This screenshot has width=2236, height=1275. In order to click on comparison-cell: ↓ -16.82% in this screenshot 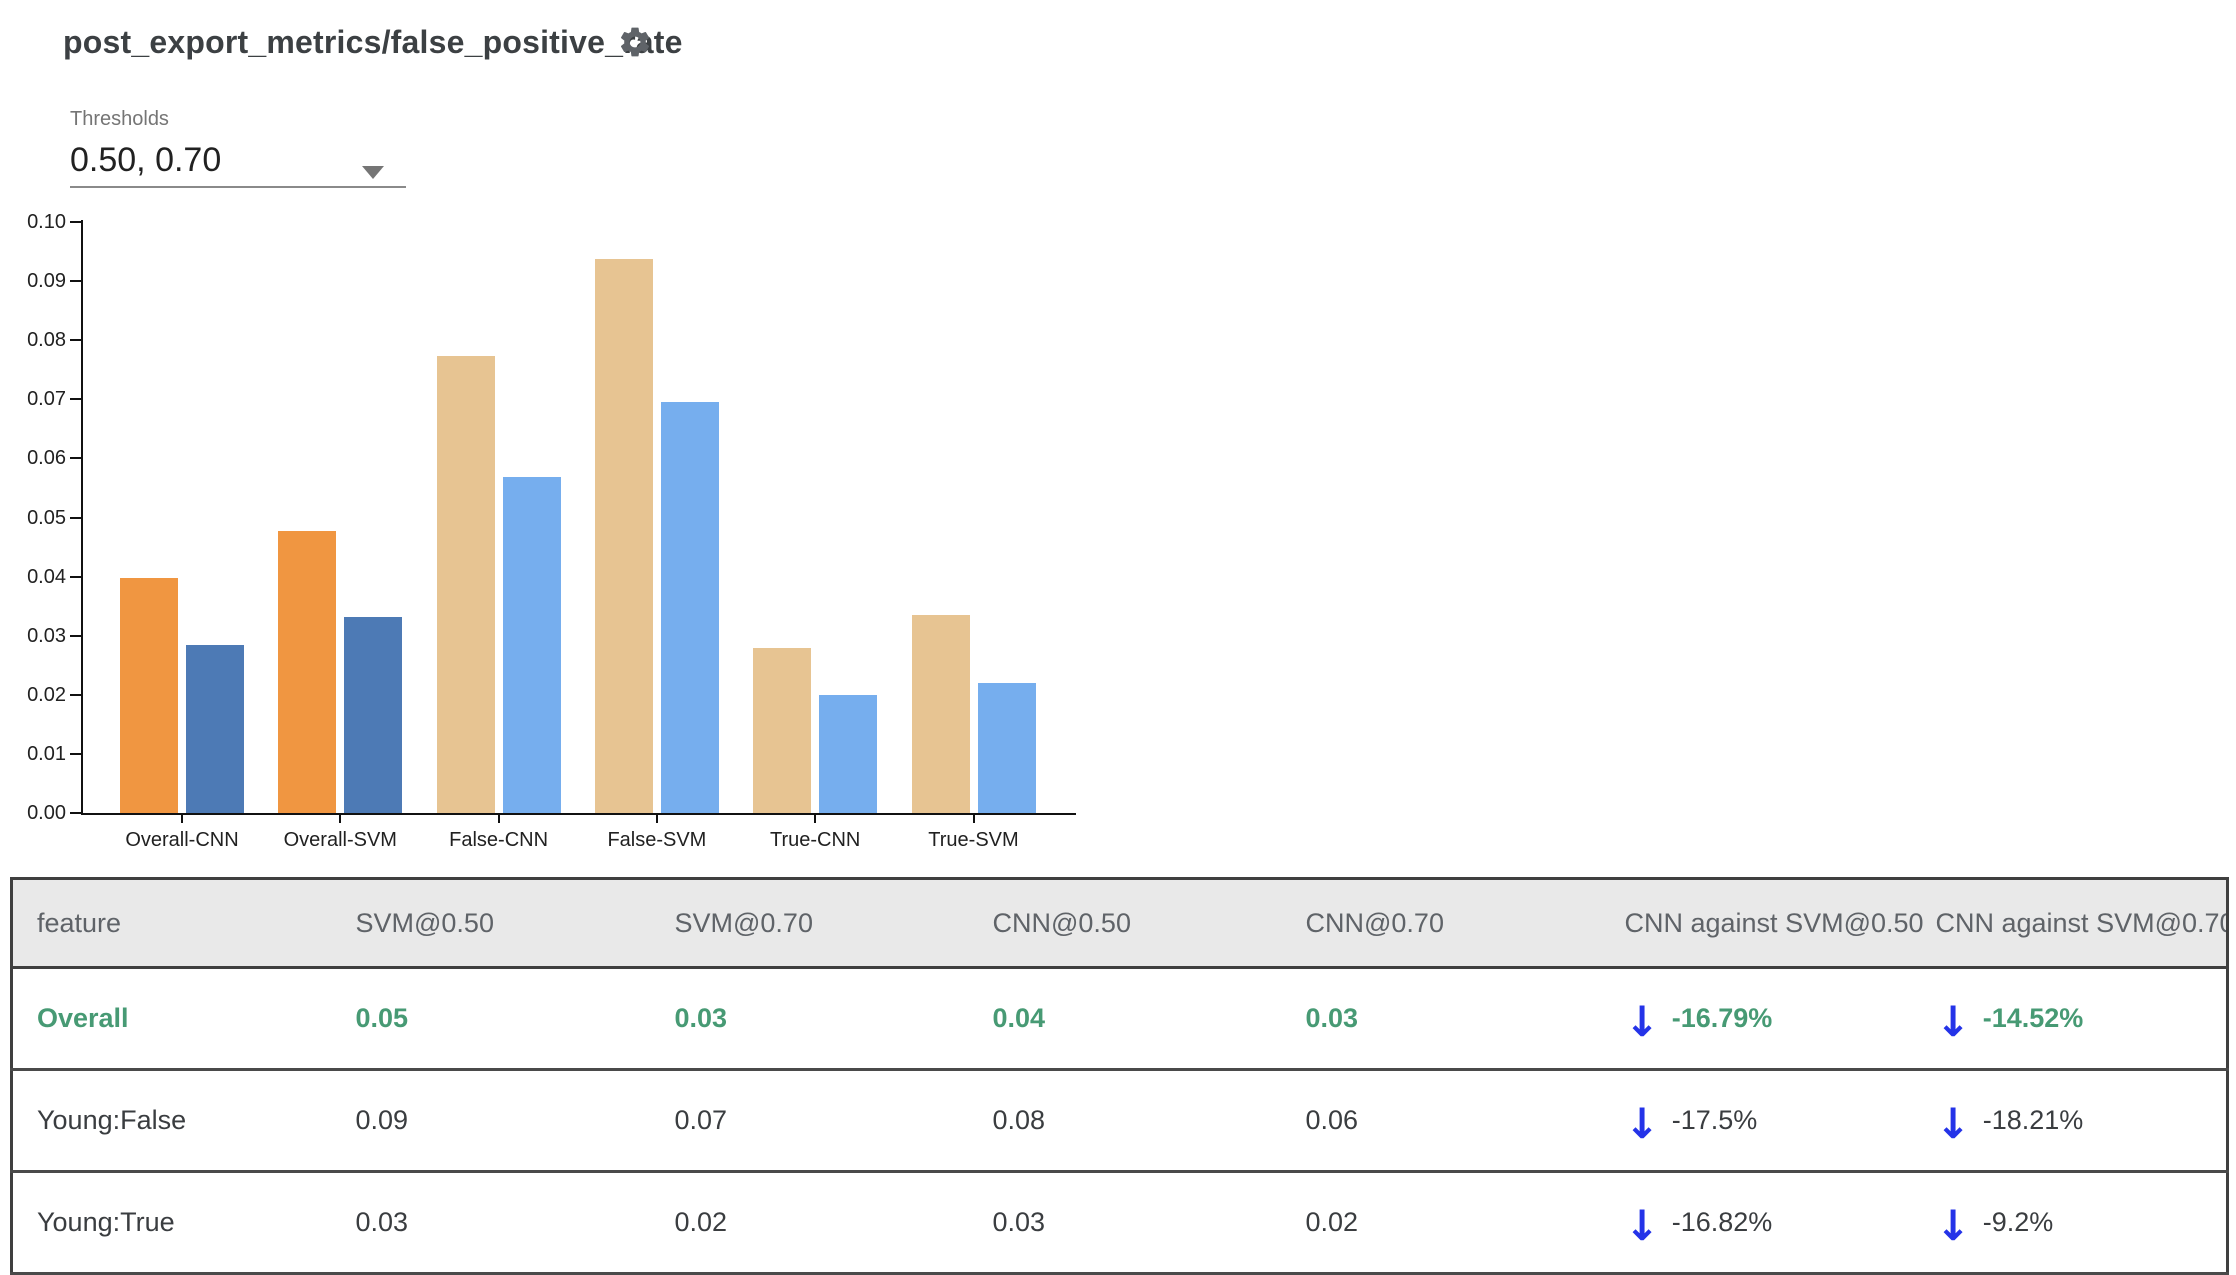, I will do `click(1779, 1223)`.